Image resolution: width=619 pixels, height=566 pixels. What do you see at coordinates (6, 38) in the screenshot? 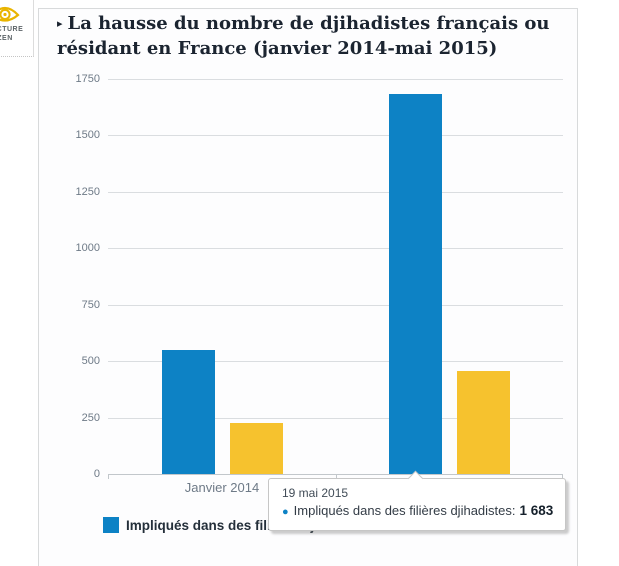
I see `zen-label-line2: ZEN` at bounding box center [6, 38].